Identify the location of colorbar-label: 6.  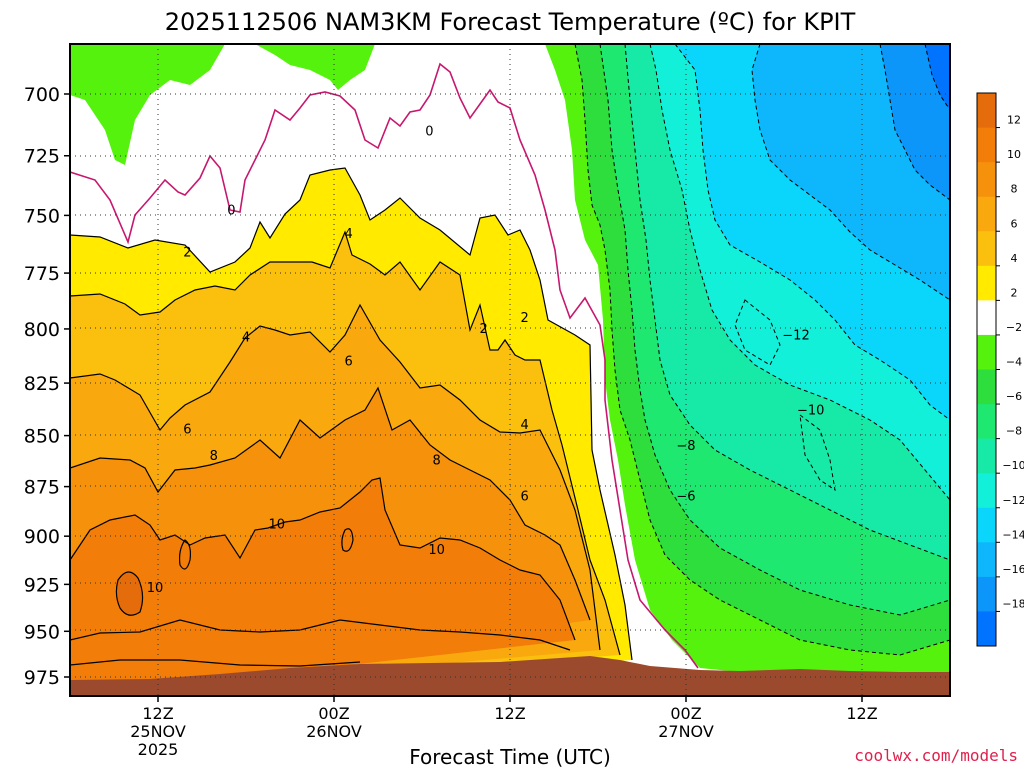
(1014, 223).